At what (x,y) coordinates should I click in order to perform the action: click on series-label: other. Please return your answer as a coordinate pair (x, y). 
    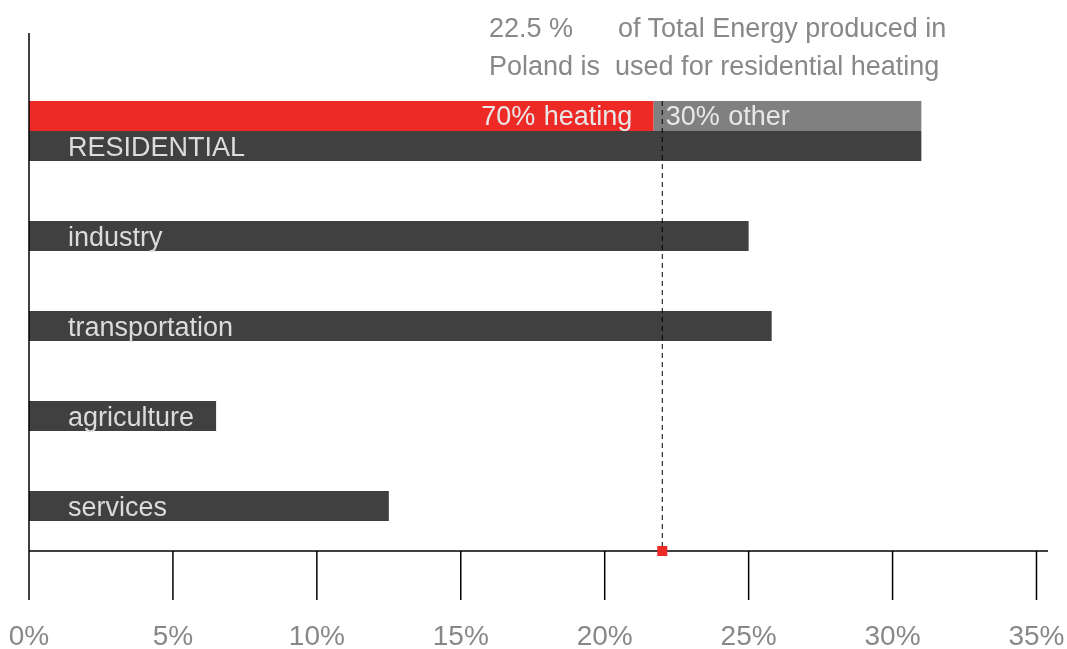
    Looking at the image, I should click on (759, 116).